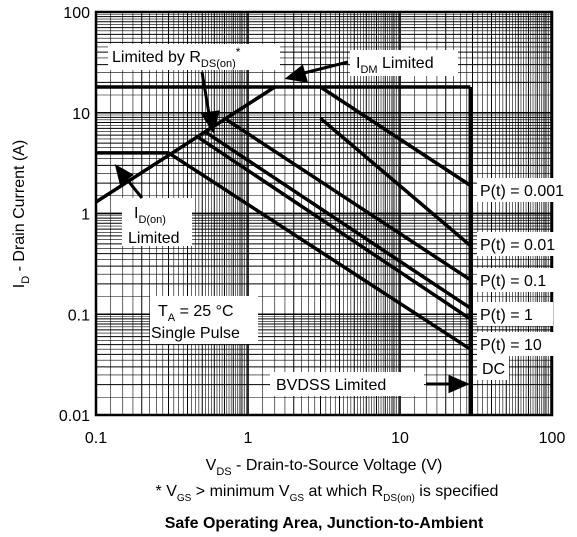 Image resolution: width=577 pixels, height=537 pixels. Describe the element at coordinates (511, 345) in the screenshot. I see `series-label-p10: P(t) = 10` at that location.